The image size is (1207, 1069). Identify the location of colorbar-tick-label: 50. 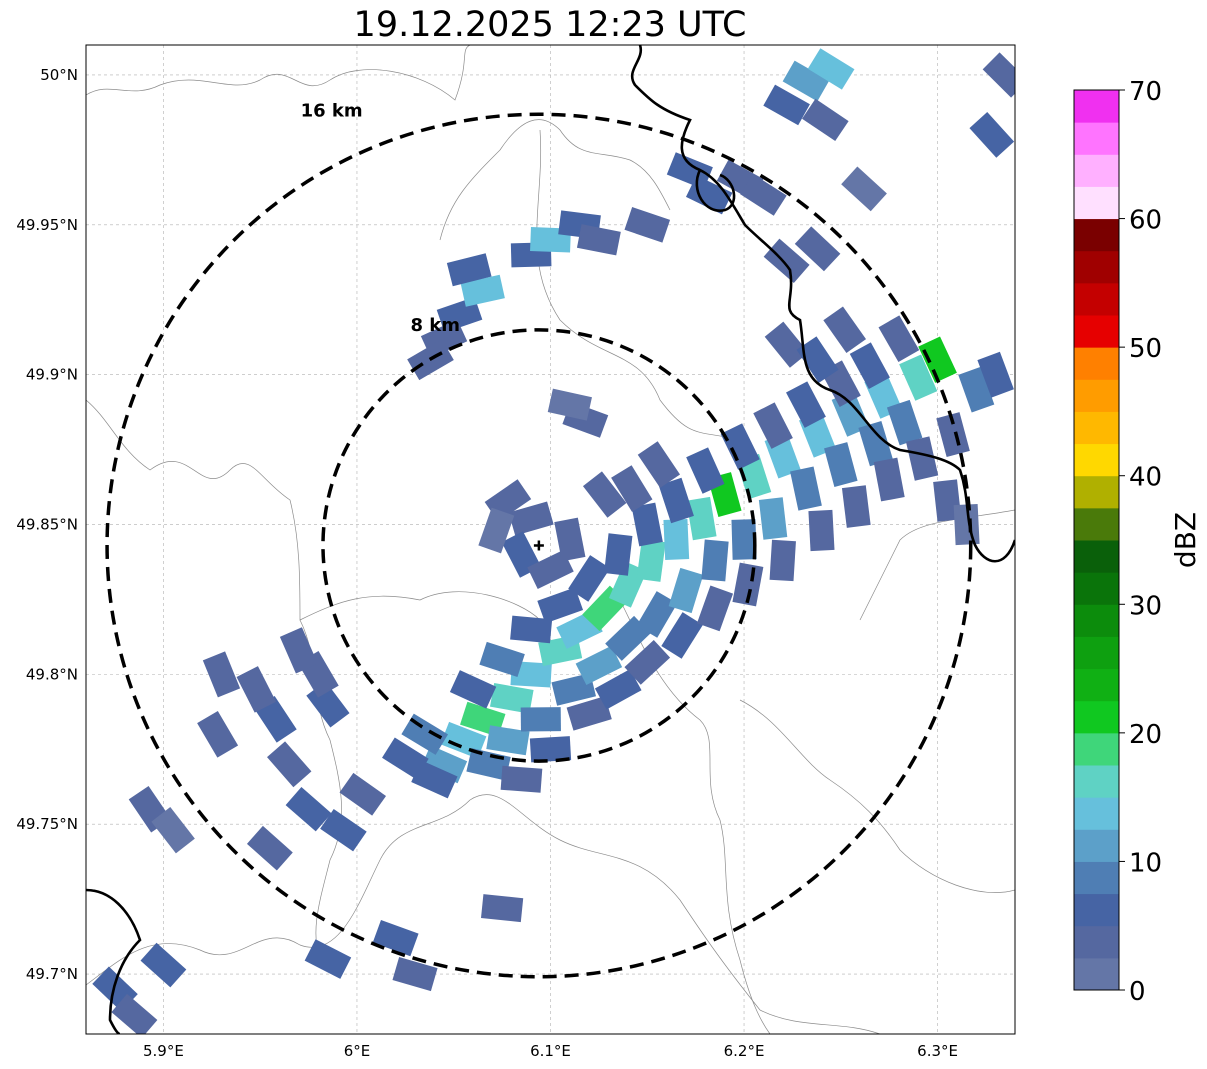
(1145, 349).